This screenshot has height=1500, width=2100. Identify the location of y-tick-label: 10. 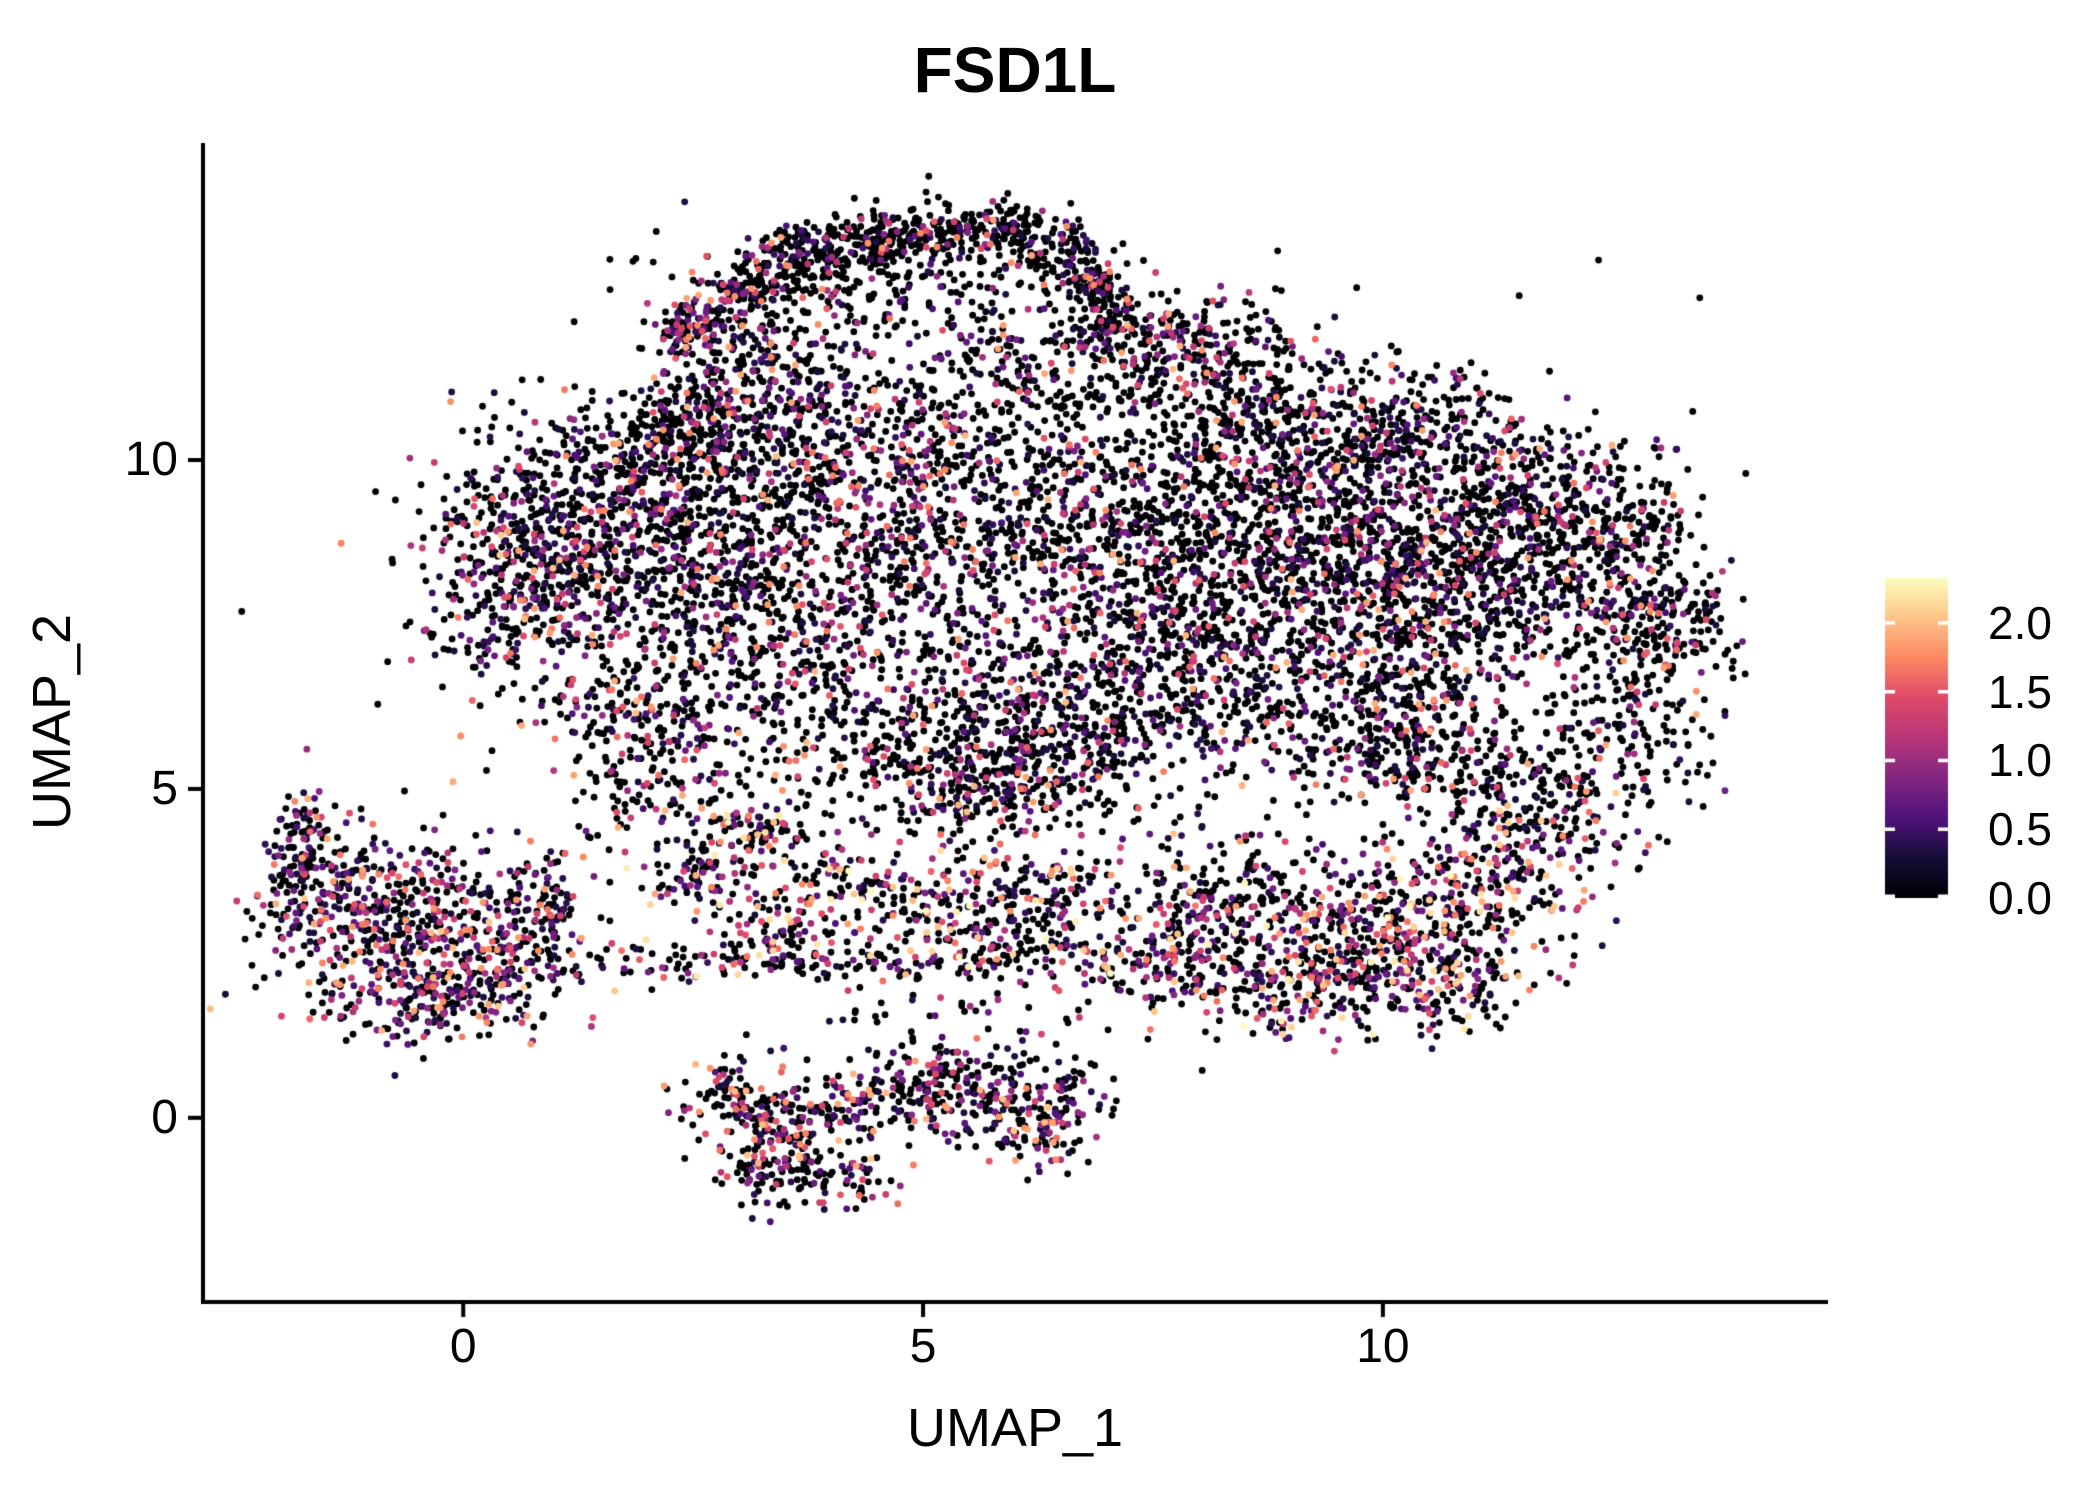
(151, 460).